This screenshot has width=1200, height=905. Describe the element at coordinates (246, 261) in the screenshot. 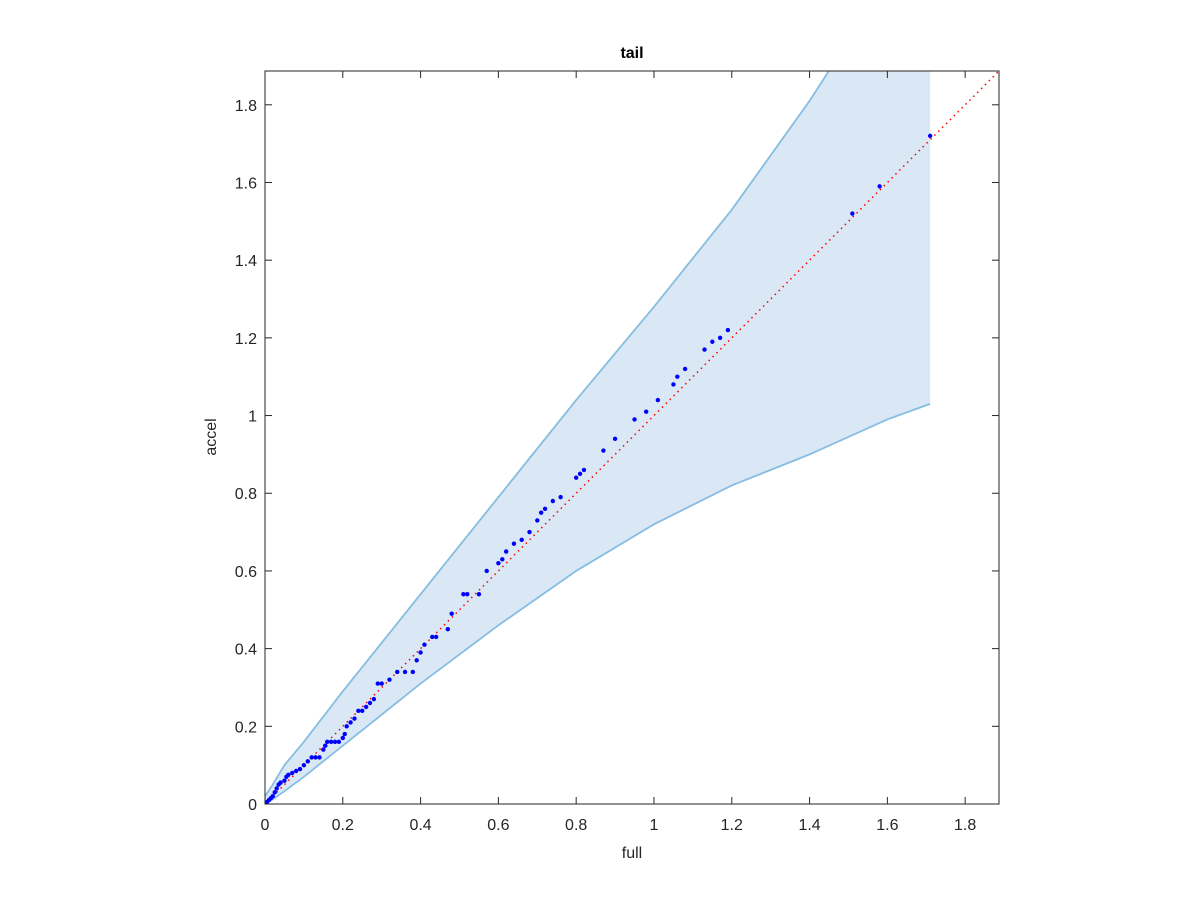

I see `y-tick-label: 1.4` at that location.